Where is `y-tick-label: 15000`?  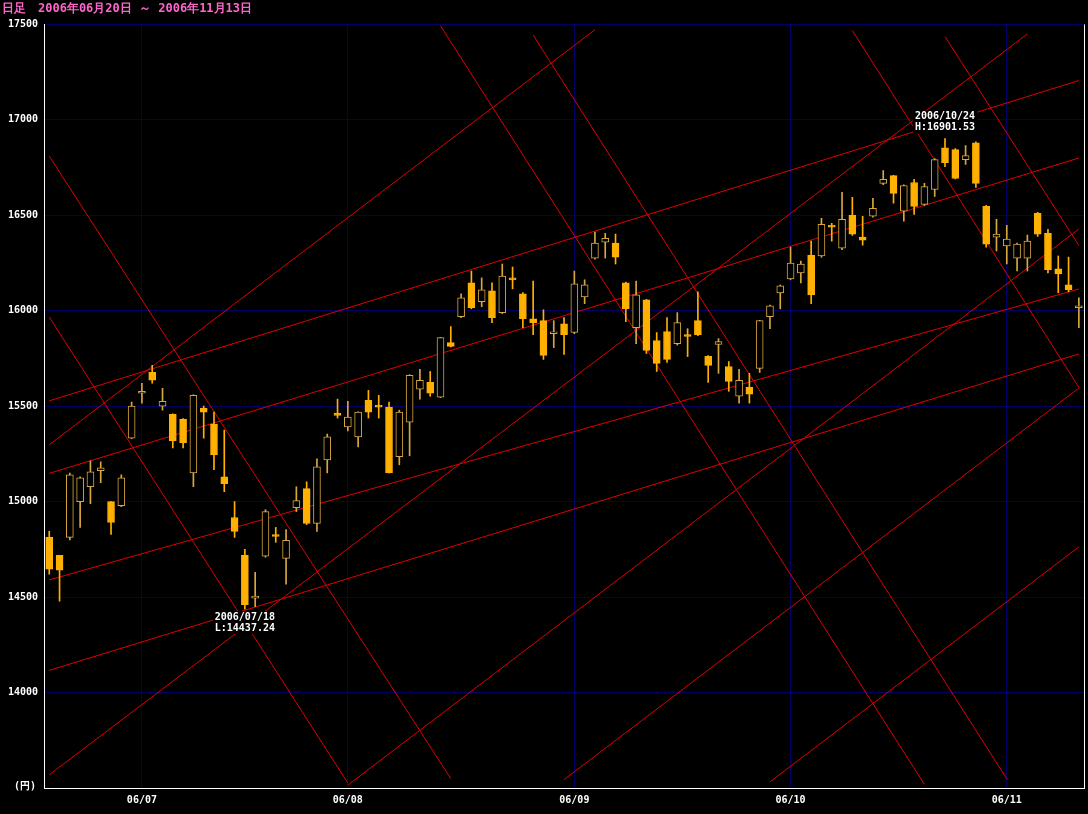
y-tick-label: 15000 is located at coordinates (23, 501).